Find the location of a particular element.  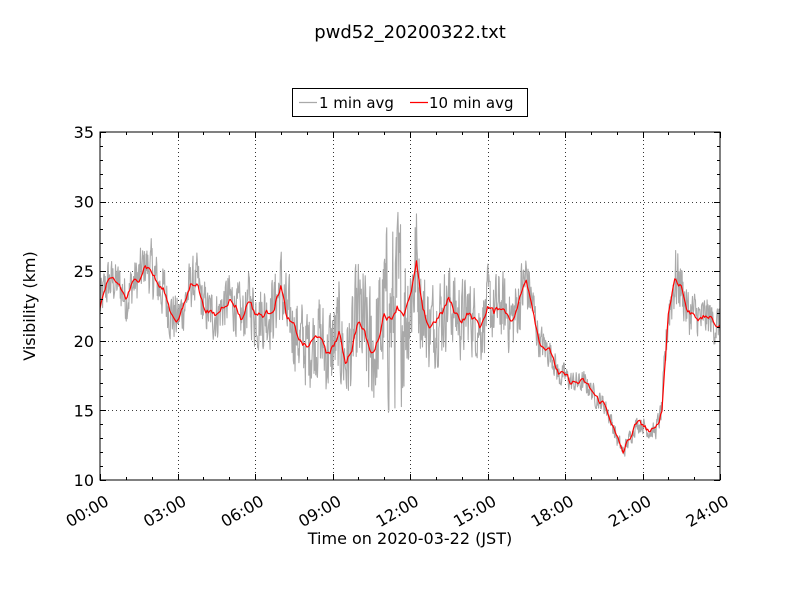

legend-label-1min: 1 min avg is located at coordinates (356, 103).